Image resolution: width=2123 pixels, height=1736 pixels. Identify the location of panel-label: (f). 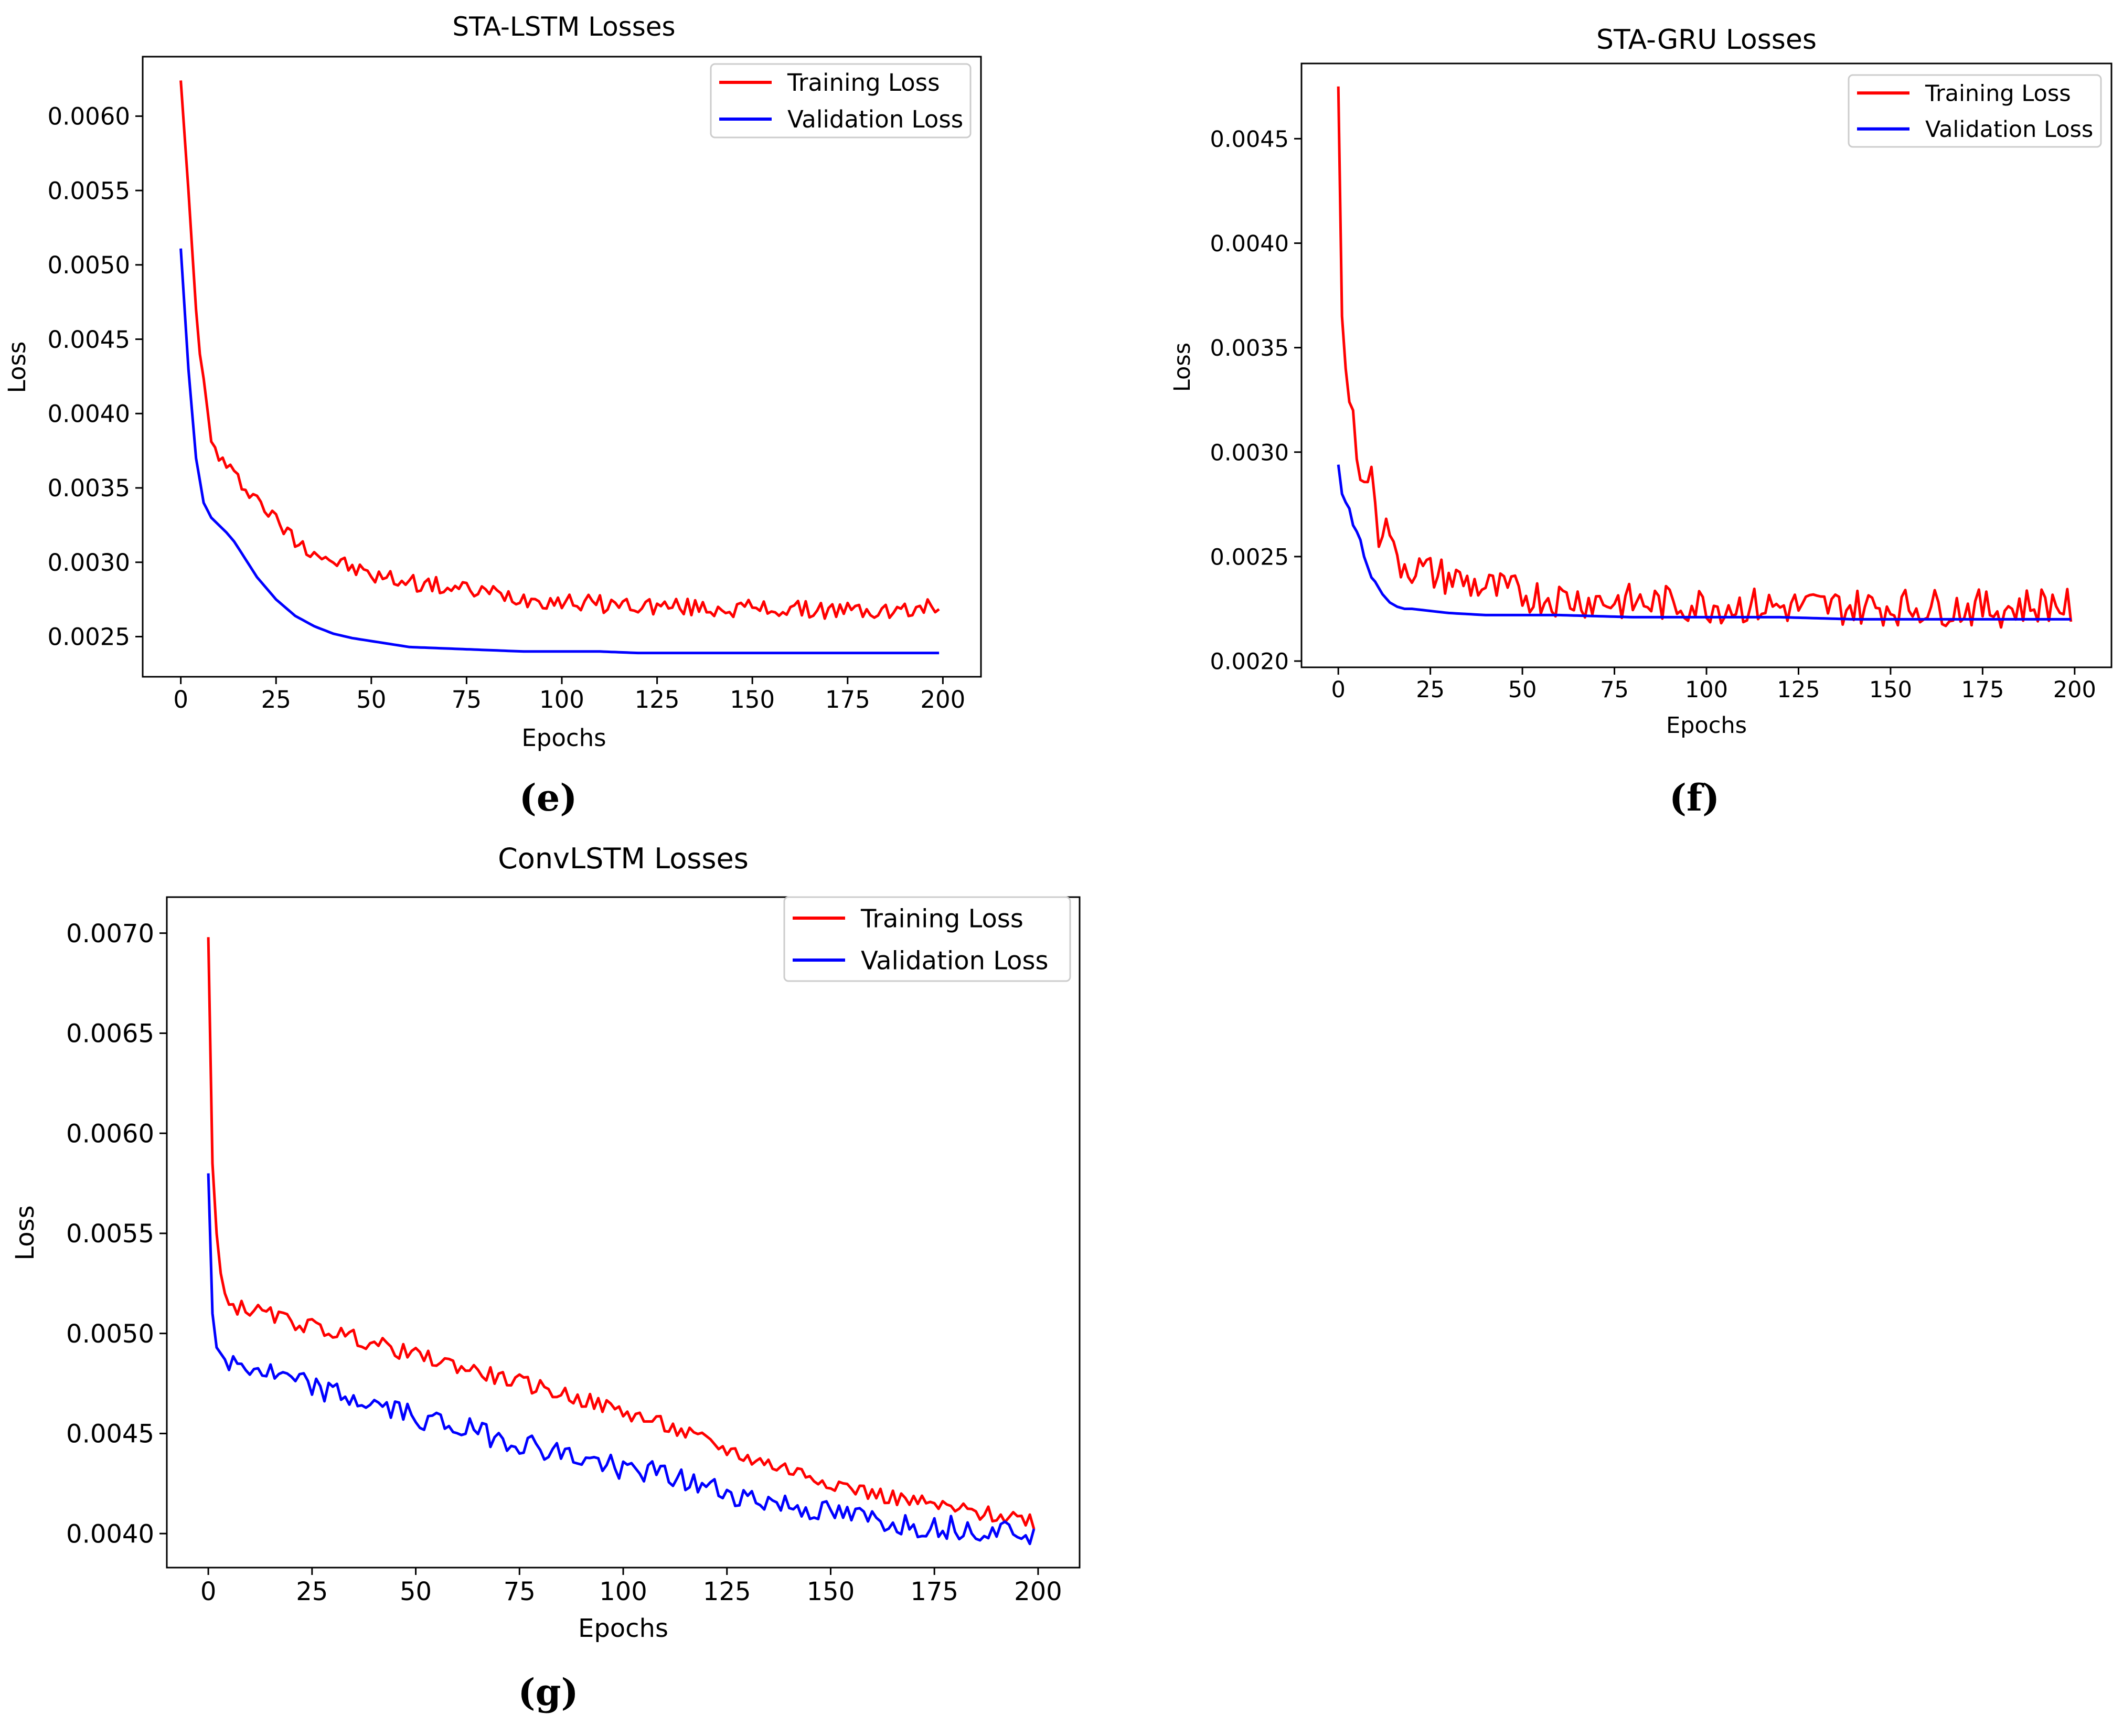
(1695, 798).